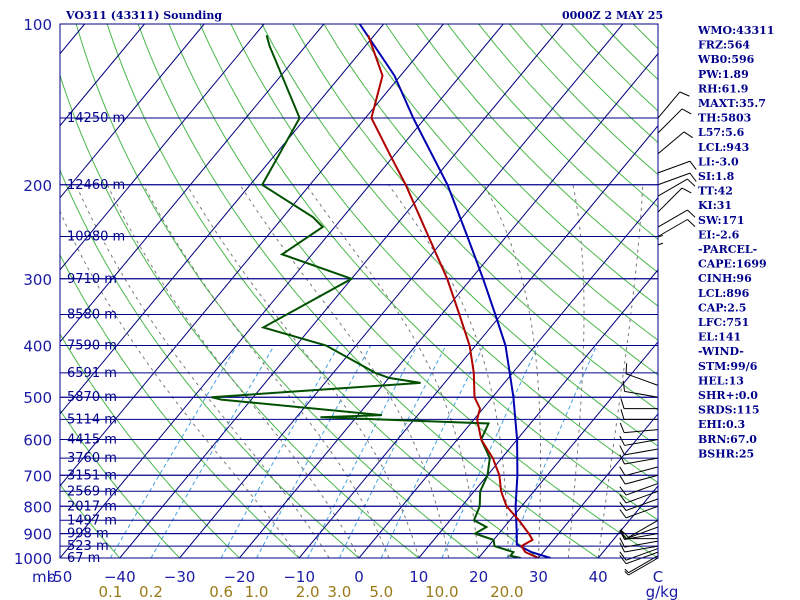  Describe the element at coordinates (728, 395) in the screenshot. I see `index-stat: SHR+:0.0` at that location.